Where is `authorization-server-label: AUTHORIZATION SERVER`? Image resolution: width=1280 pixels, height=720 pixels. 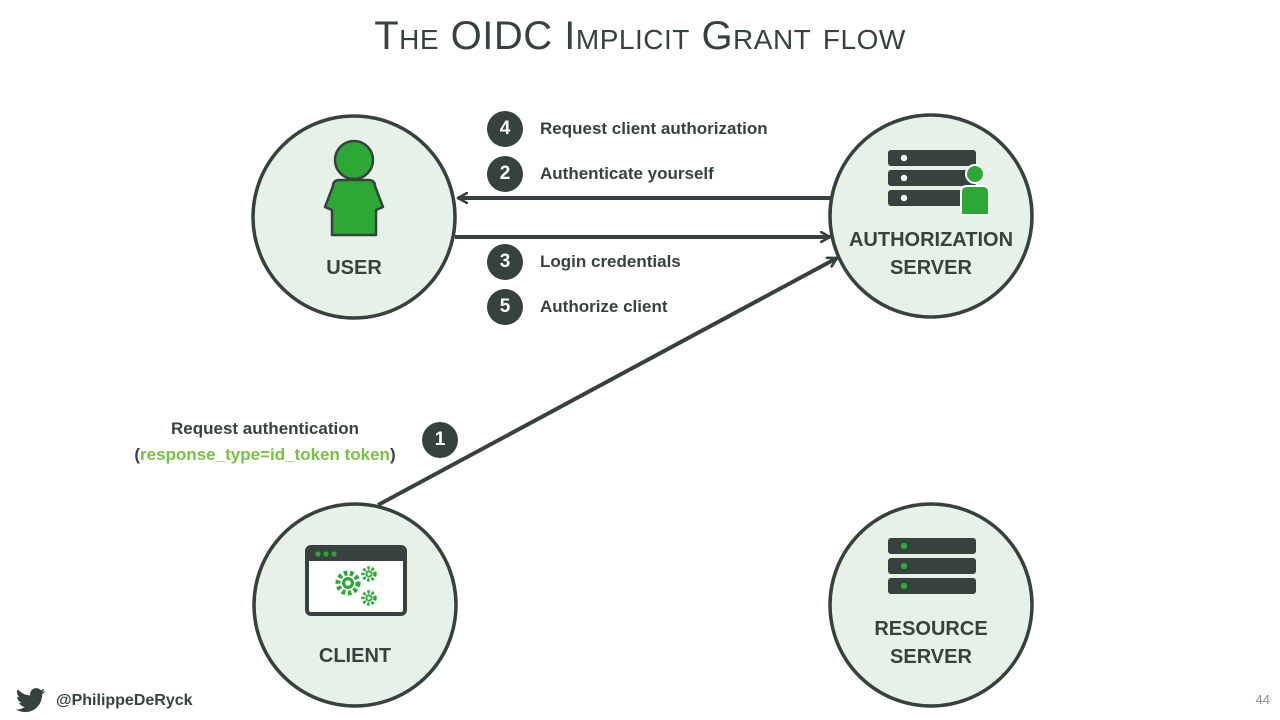
authorization-server-label: AUTHORIZATION SERVER is located at coordinates (931, 254).